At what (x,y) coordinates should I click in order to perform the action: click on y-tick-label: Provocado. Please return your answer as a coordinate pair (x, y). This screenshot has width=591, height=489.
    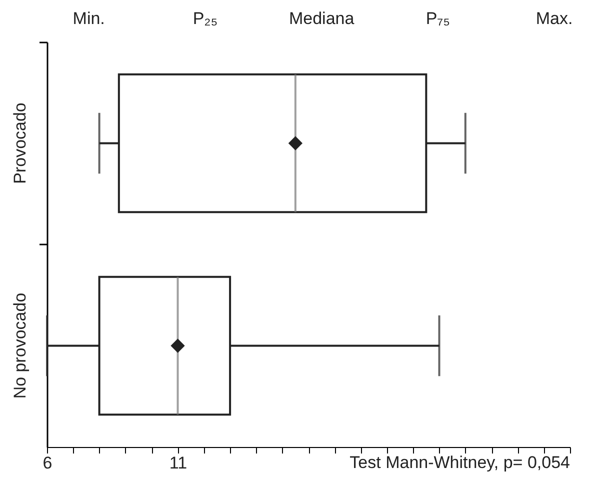
    Looking at the image, I should click on (20, 143).